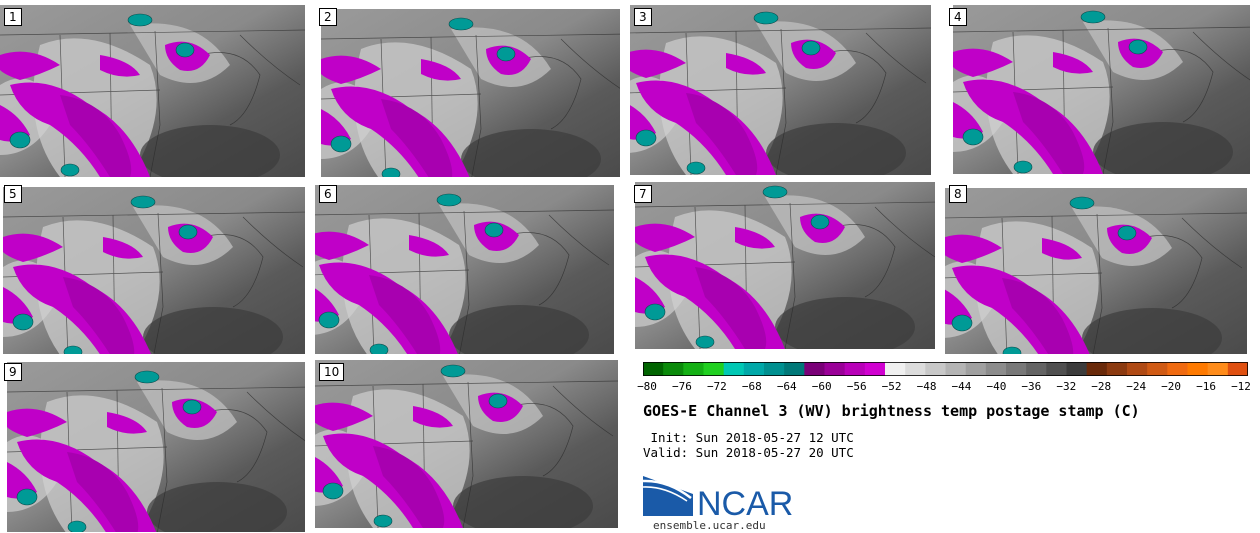 This screenshot has height=533, width=1260. Describe the element at coordinates (647, 386) in the screenshot. I see `colorbar-tick-label: −80` at that location.